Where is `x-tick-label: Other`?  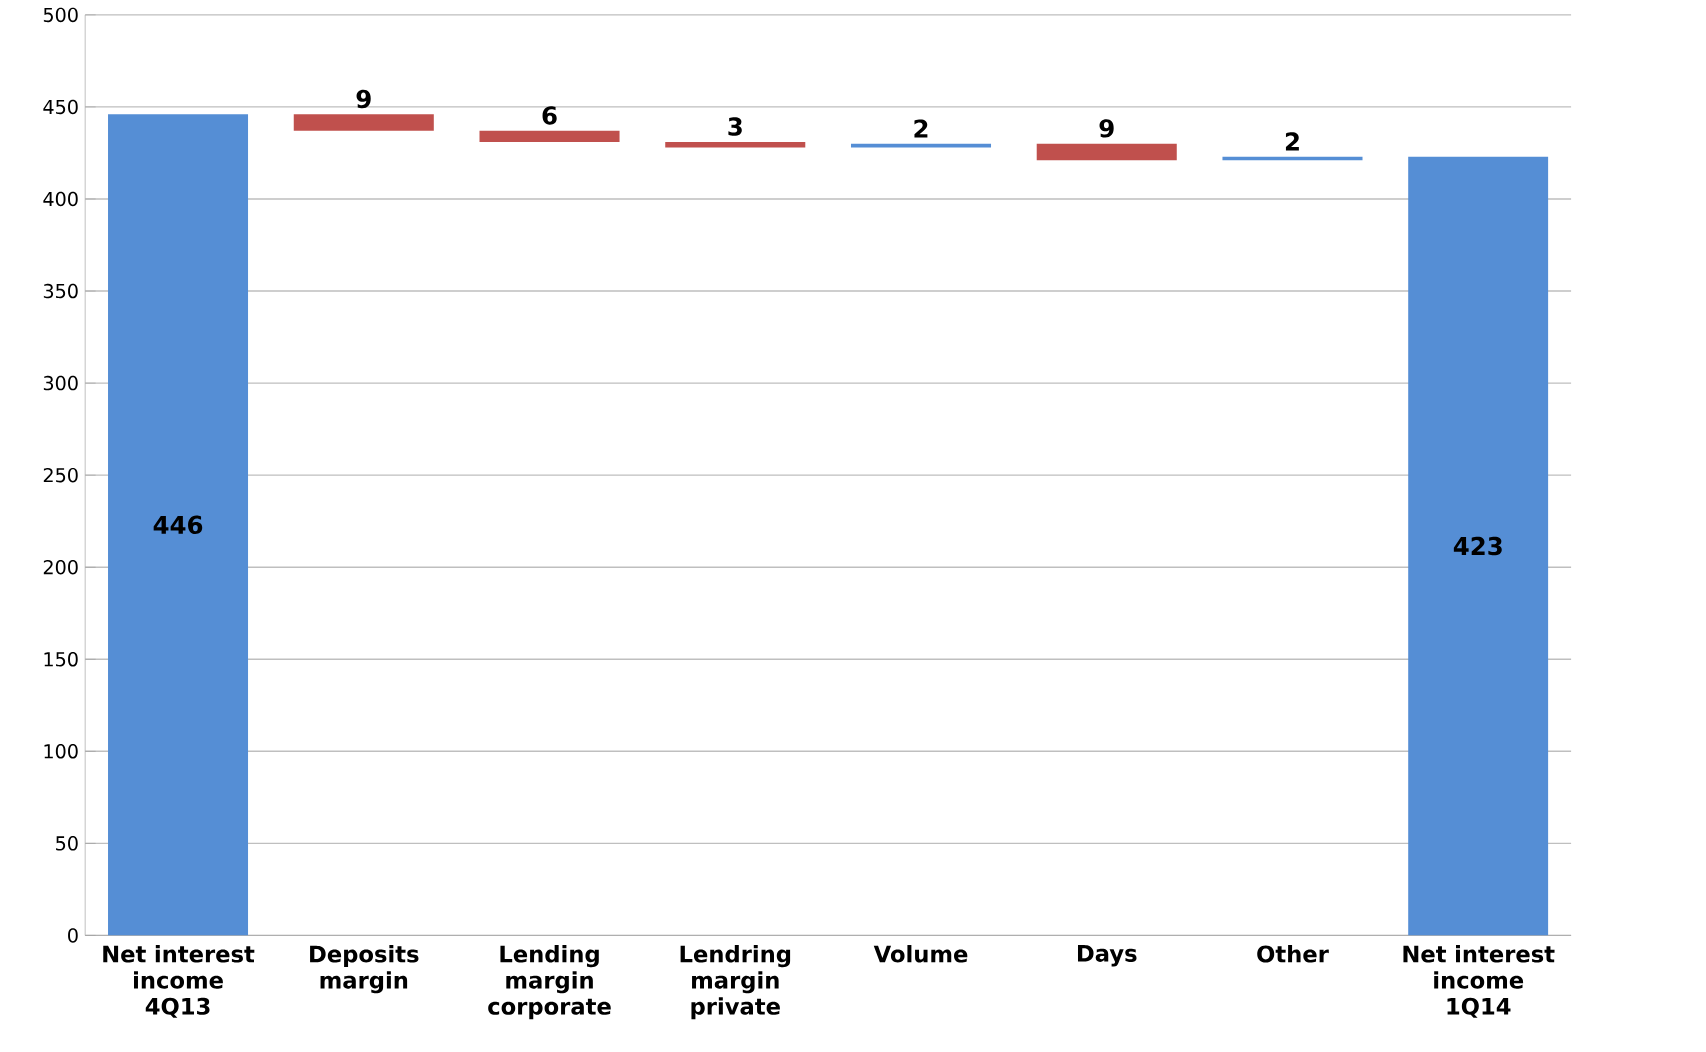 x-tick-label: Other is located at coordinates (1293, 953).